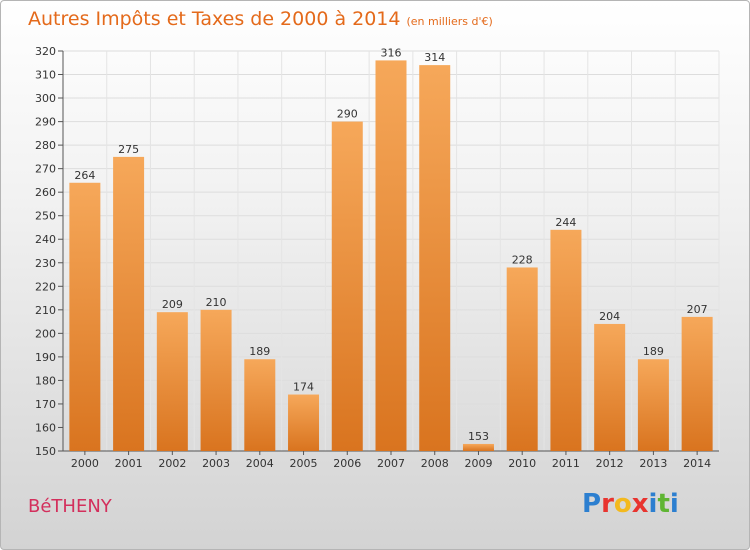 Image resolution: width=750 pixels, height=550 pixels. Describe the element at coordinates (622, 504) in the screenshot. I see `logo-letter: o` at that location.